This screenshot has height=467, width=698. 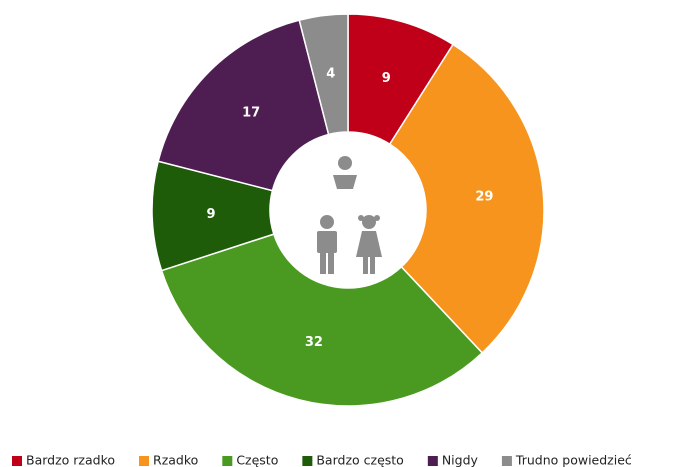 I want to click on legend-label: Trudno powiedzieć, so click(x=573, y=460).